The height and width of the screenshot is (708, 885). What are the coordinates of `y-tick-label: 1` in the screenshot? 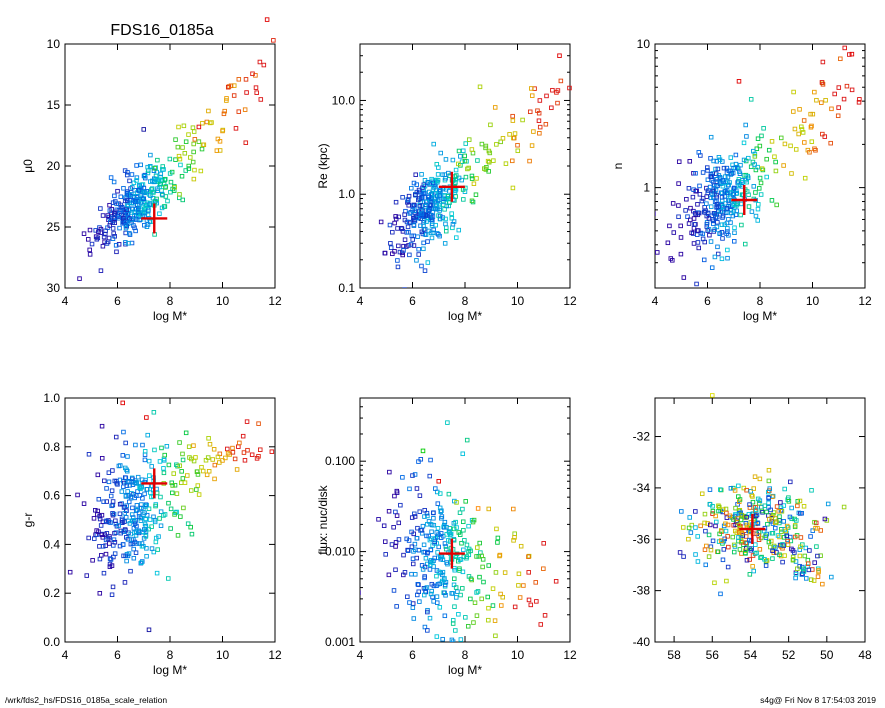 It's located at (646, 188).